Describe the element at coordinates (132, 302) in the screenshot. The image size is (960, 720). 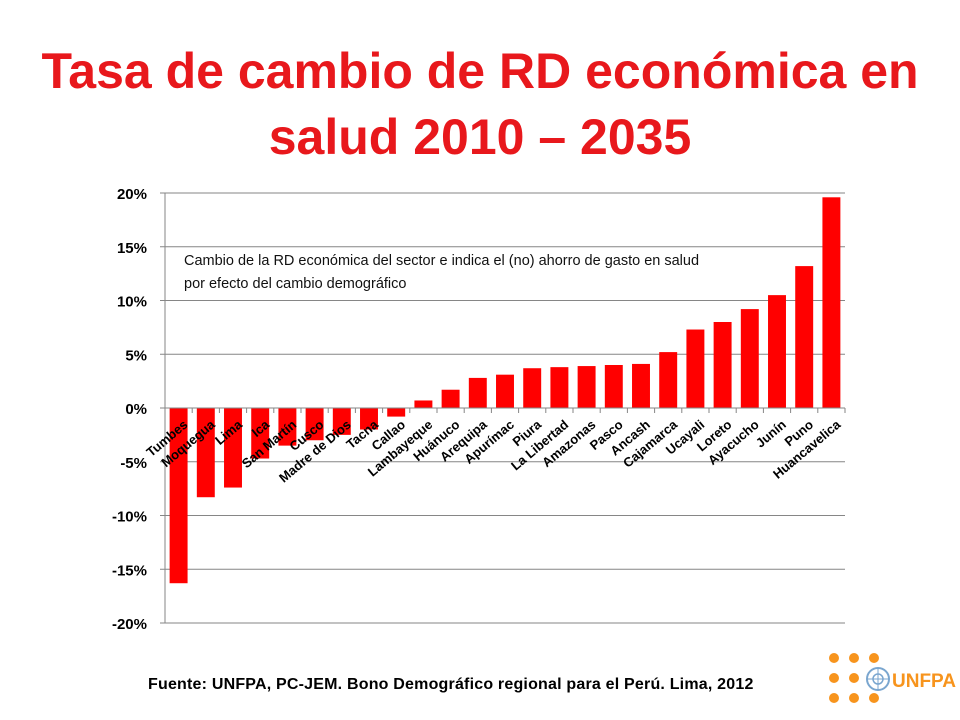
I see `y-tick-label: 10%` at that location.